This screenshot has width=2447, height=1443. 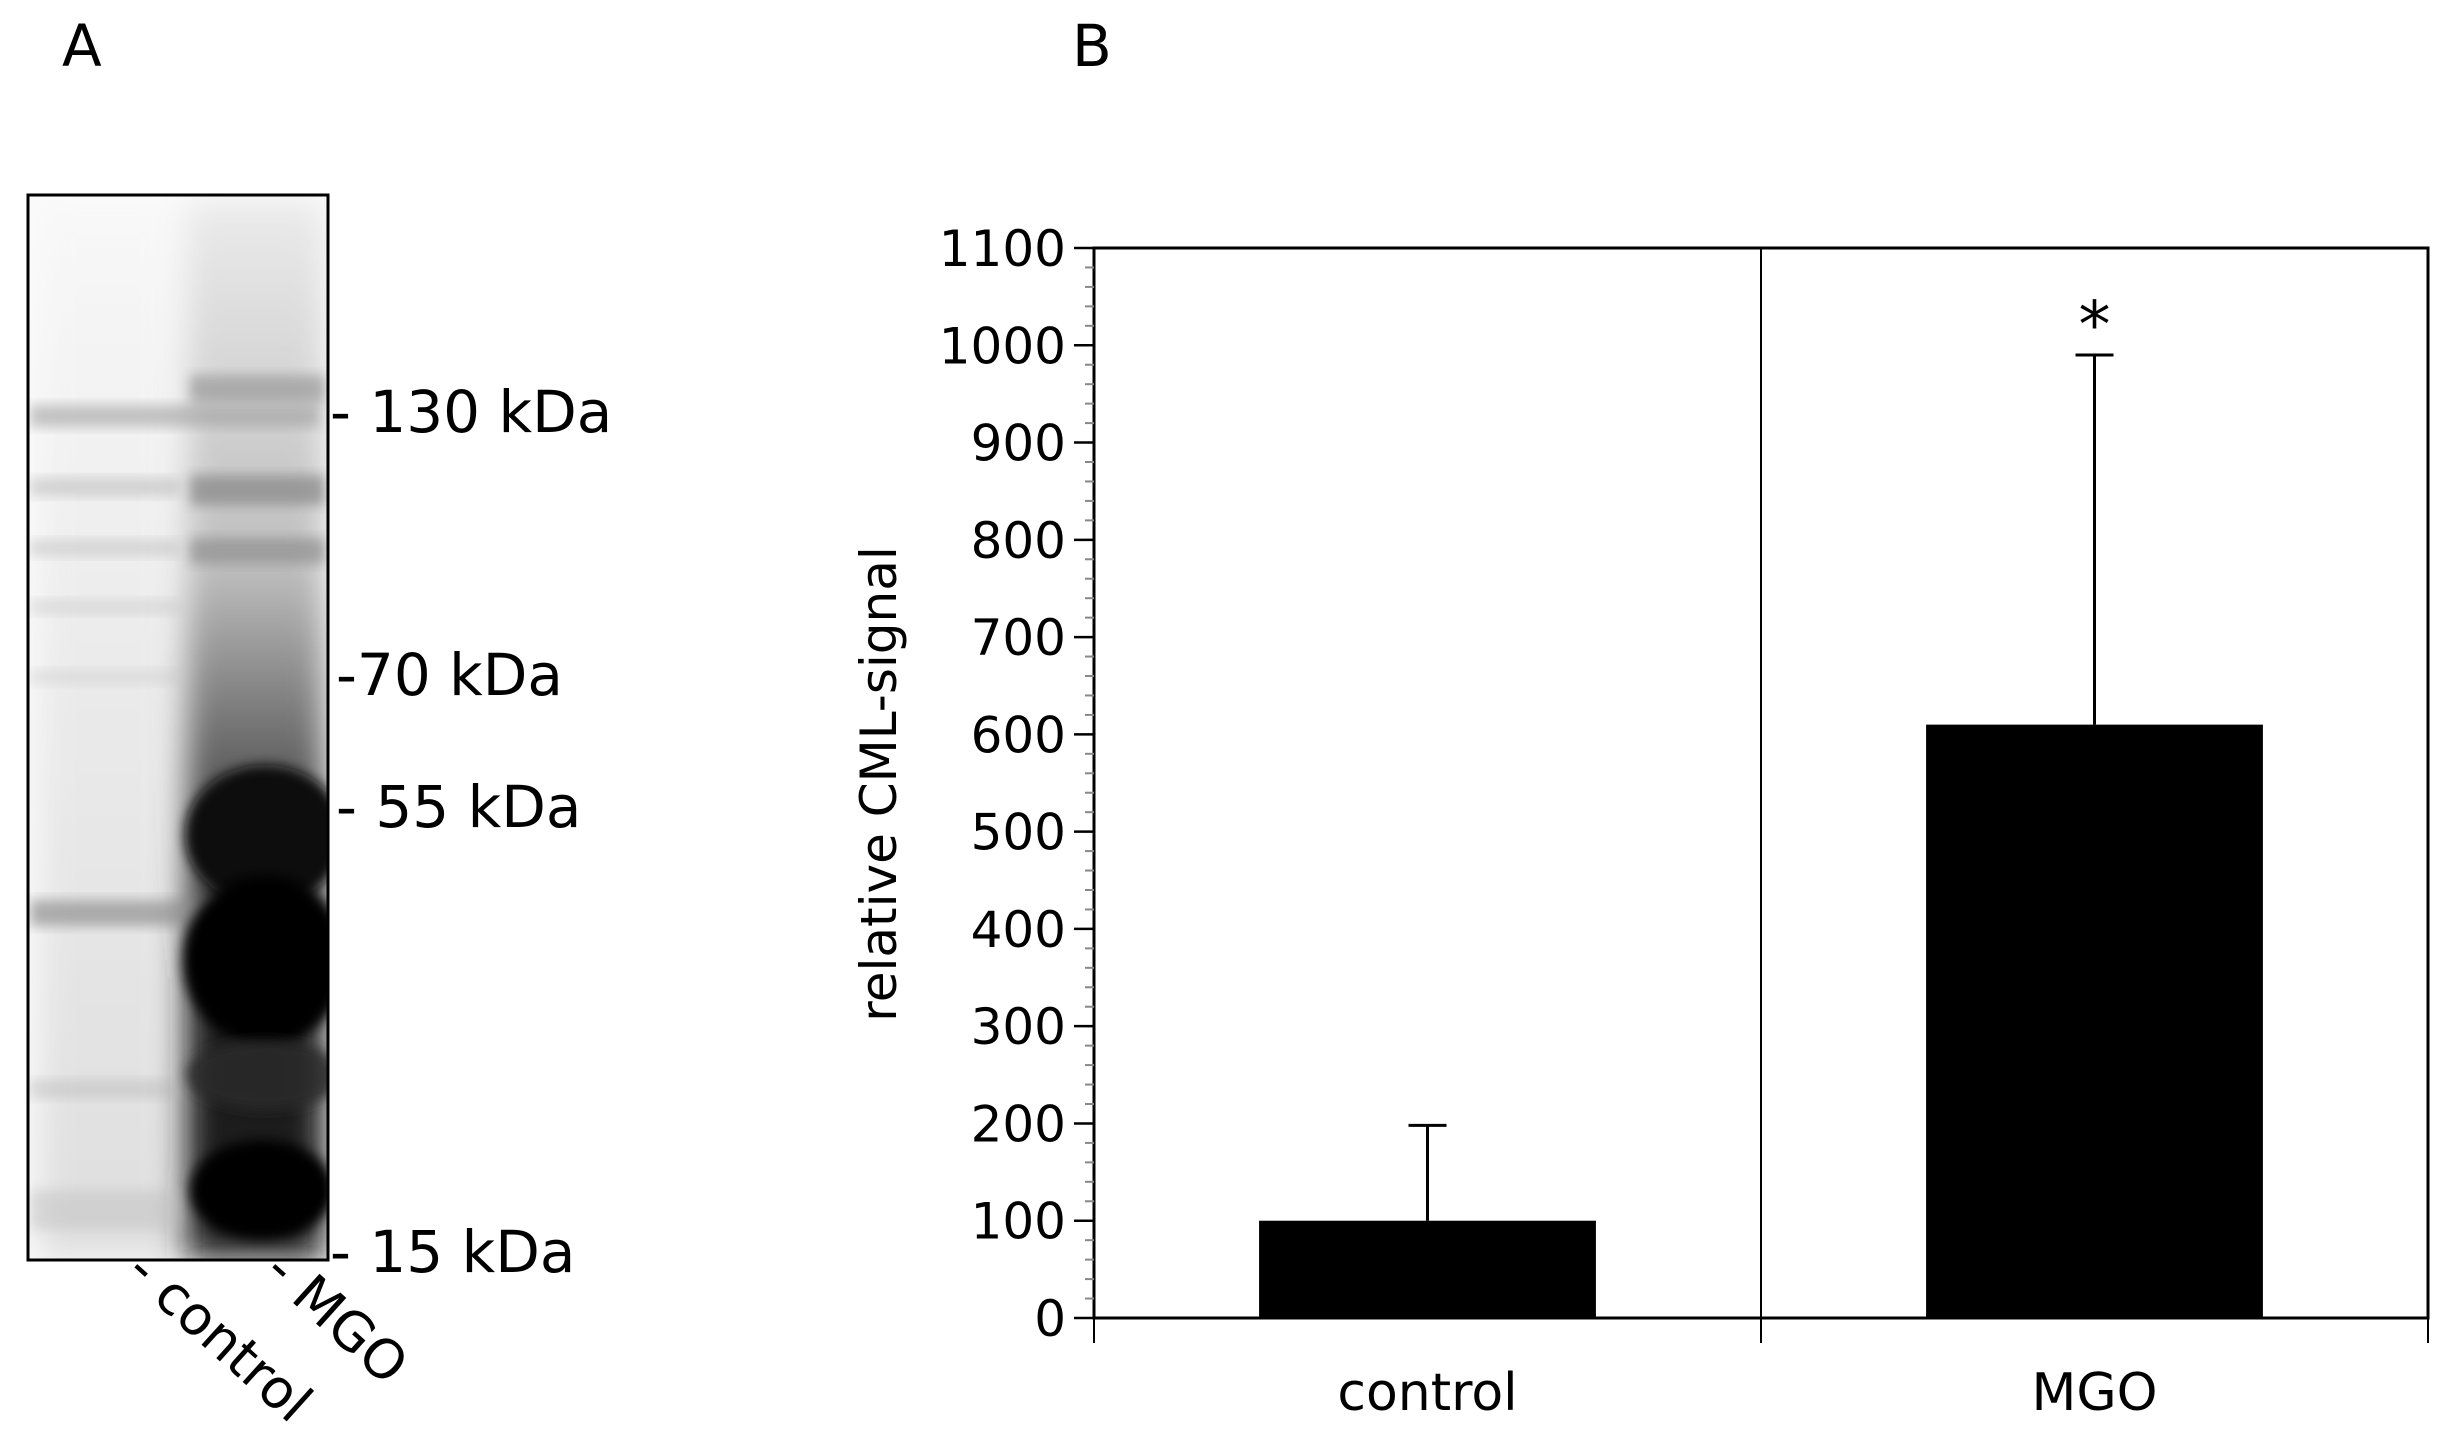 What do you see at coordinates (1018, 444) in the screenshot?
I see `y-tick-label: 900` at bounding box center [1018, 444].